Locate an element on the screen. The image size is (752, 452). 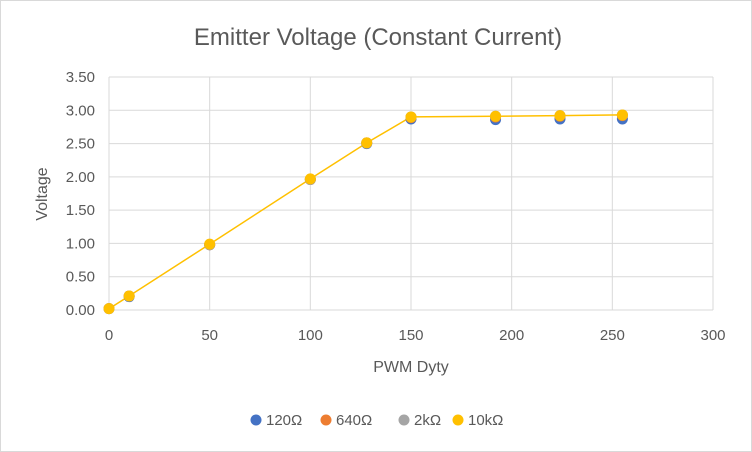
y-tick-label: 2.50 is located at coordinates (80, 144).